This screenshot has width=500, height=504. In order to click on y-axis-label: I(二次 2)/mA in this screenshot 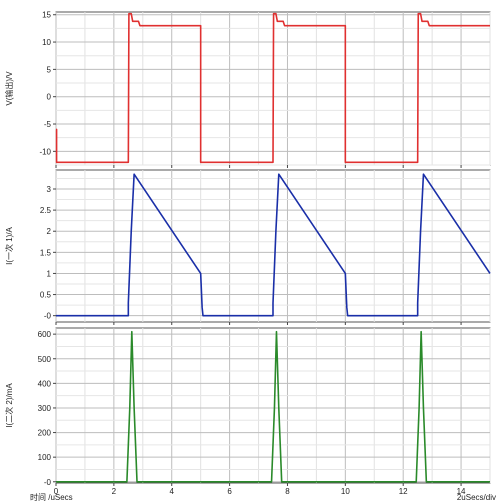, I will do `click(9, 405)`.